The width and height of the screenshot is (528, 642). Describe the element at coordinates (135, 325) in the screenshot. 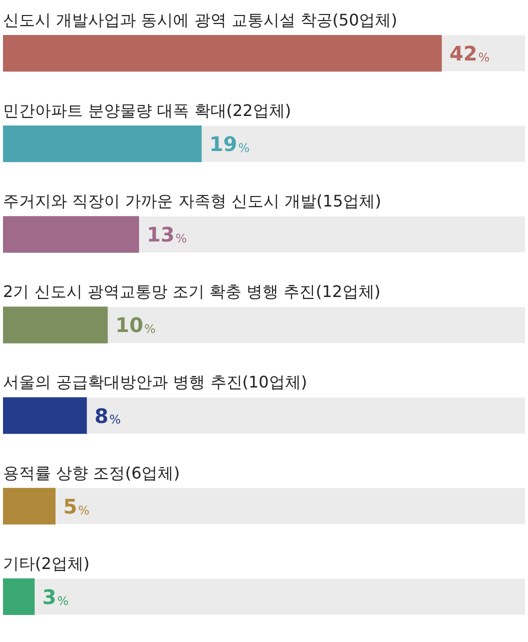

I see `data-label: 10%` at that location.